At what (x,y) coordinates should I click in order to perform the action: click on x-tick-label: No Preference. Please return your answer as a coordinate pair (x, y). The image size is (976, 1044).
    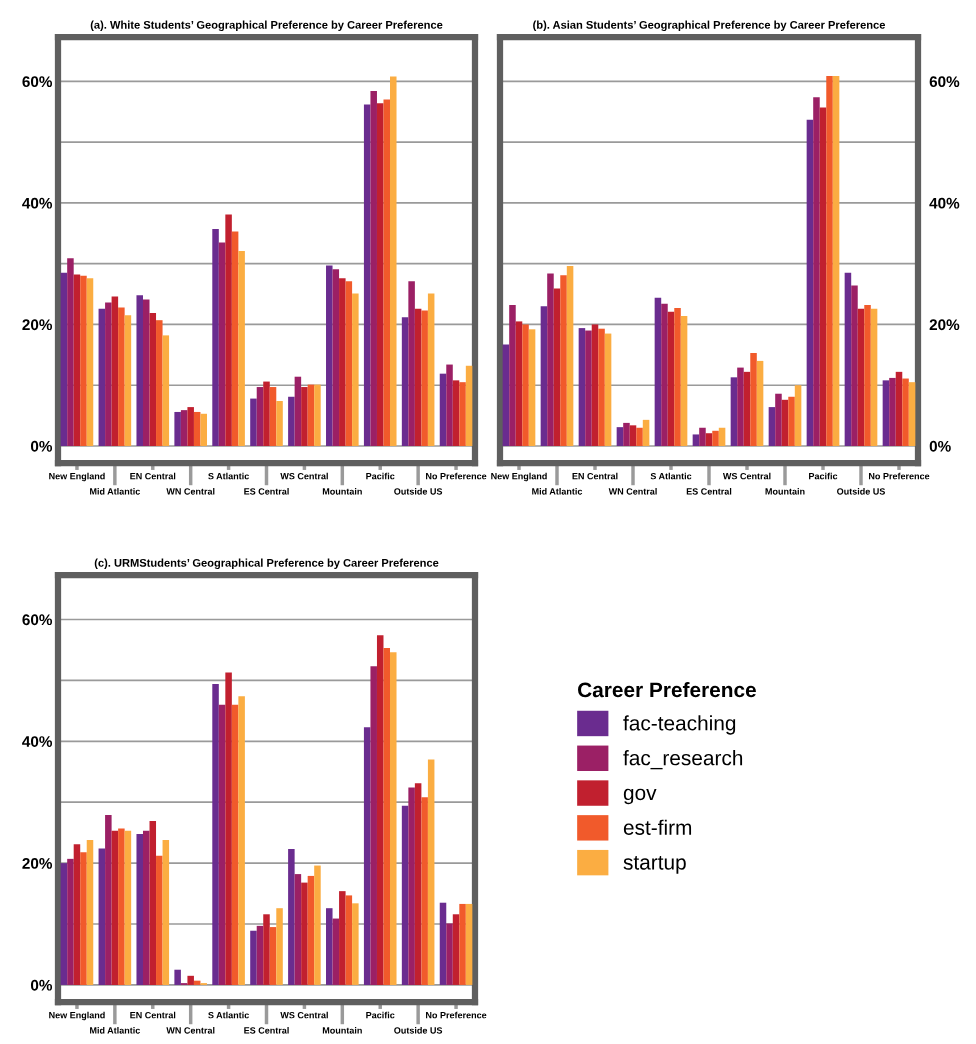
    Looking at the image, I should click on (456, 1015).